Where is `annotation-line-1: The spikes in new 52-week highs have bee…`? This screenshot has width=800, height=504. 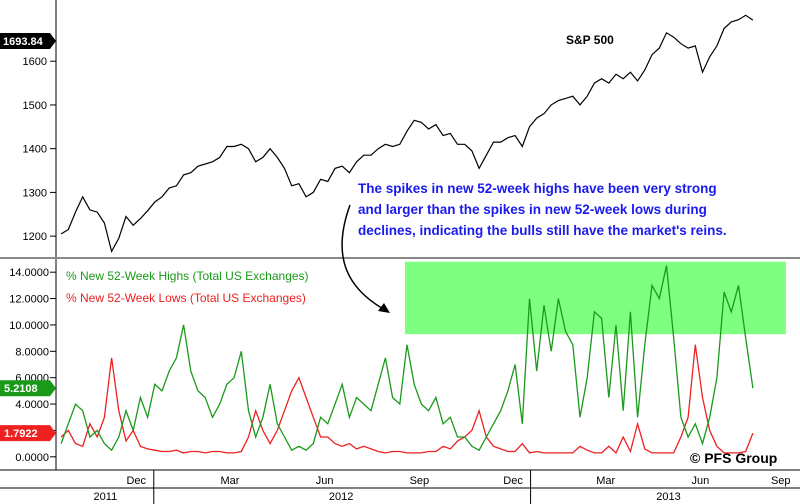
annotation-line-1: The spikes in new 52-week highs have bee… is located at coordinates (537, 188).